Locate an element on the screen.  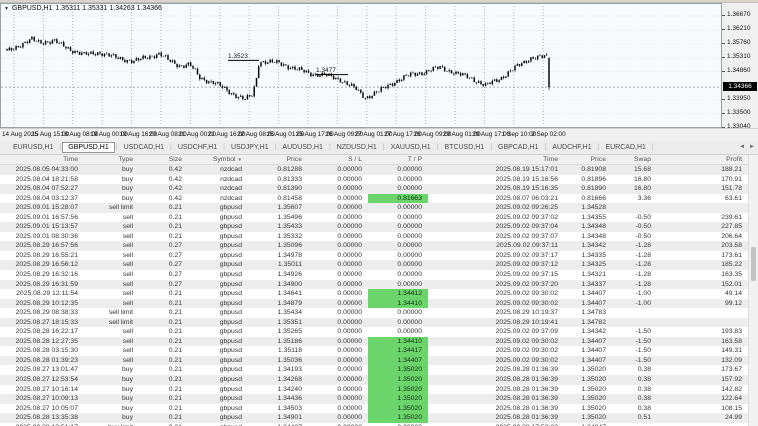
cell-price-open: 1.34901 is located at coordinates (289, 418).